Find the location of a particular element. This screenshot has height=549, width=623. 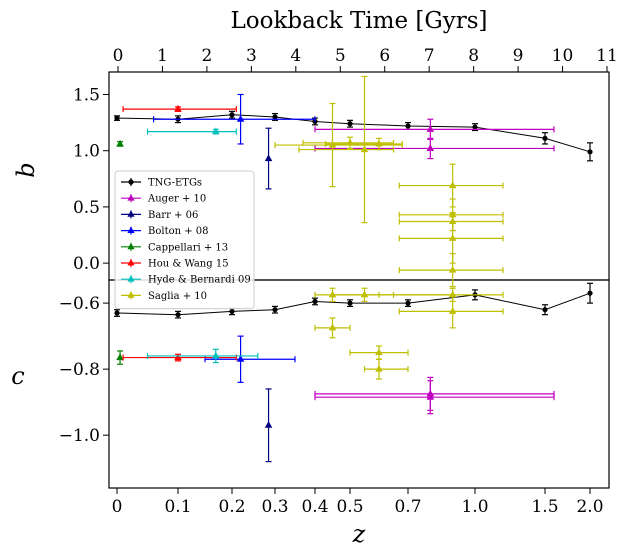

panel-bottom-y-label: c is located at coordinates (17, 376).